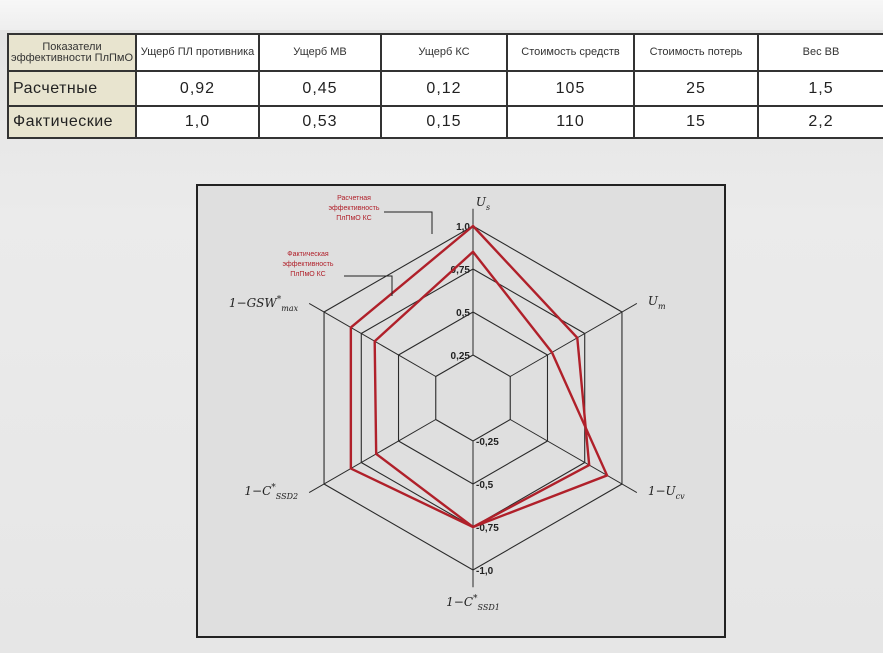 The width and height of the screenshot is (883, 653). What do you see at coordinates (72, 88) in the screenshot?
I see `row-label: Расчетные` at bounding box center [72, 88].